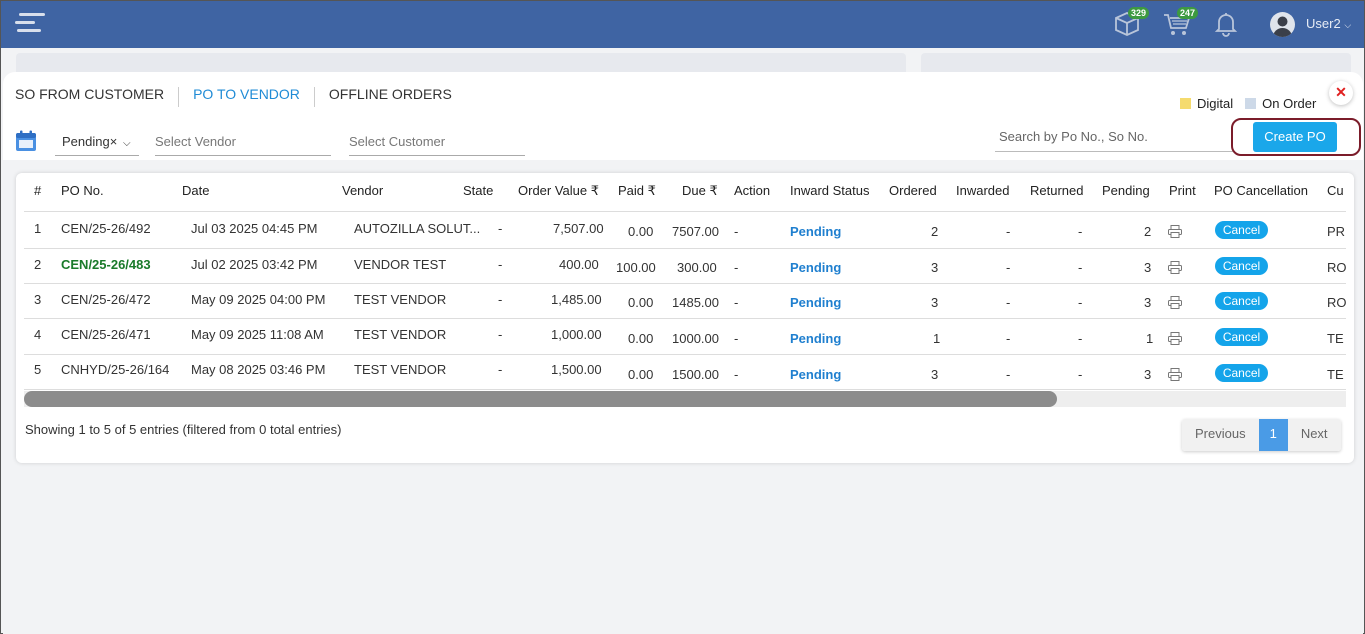 Image resolution: width=1365 pixels, height=634 pixels. Describe the element at coordinates (243, 142) in the screenshot. I see `vendor-select: Select Vendor` at that location.